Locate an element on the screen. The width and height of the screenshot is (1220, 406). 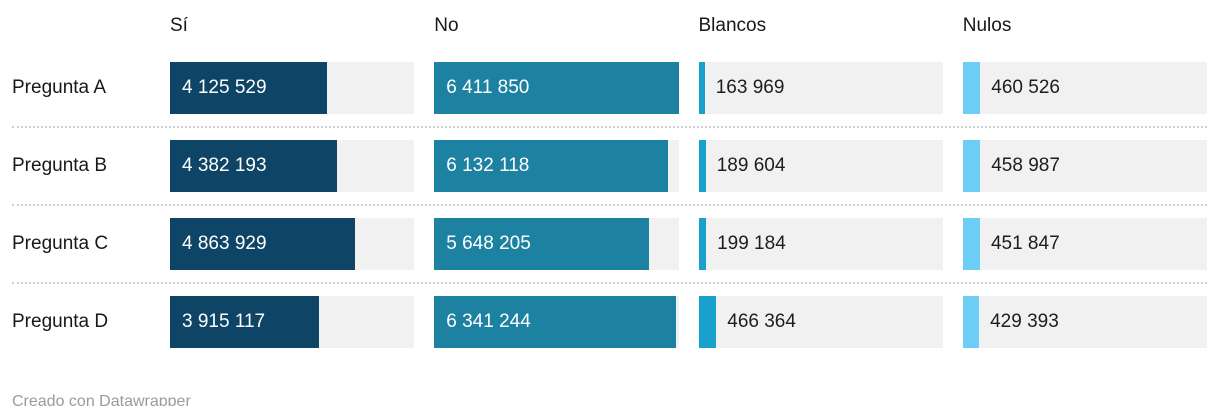
bar-cell: 4 125 529 is located at coordinates (292, 88).